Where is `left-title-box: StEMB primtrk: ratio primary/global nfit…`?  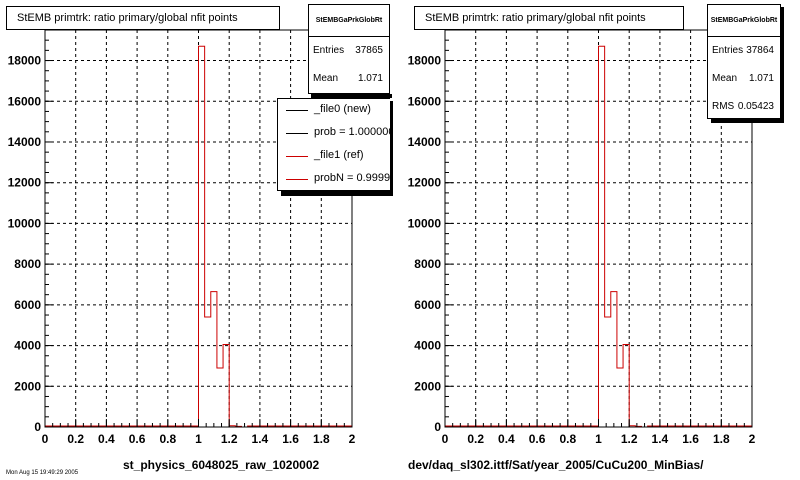
left-title-box: StEMB primtrk: ratio primary/global nfit… is located at coordinates (143, 18).